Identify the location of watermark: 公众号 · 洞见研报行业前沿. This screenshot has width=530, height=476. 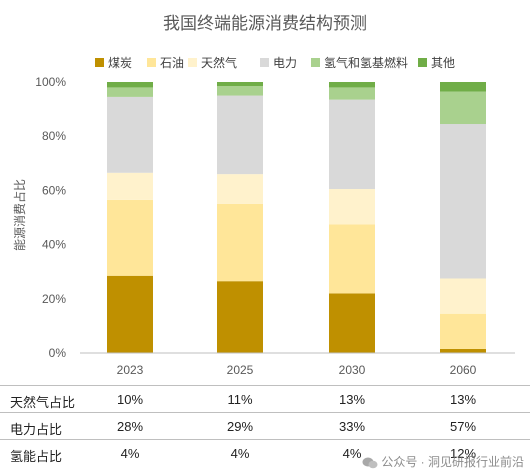
(443, 461).